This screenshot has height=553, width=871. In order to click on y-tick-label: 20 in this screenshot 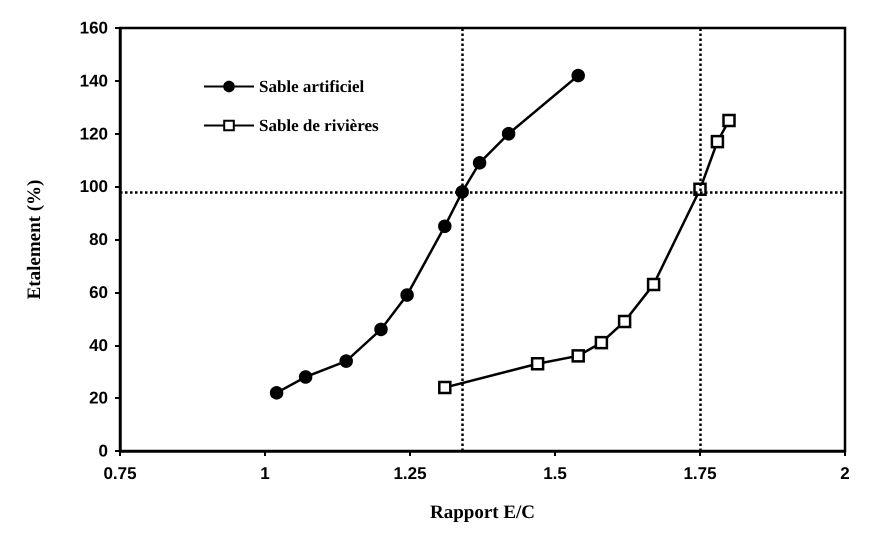, I will do `click(98, 398)`.